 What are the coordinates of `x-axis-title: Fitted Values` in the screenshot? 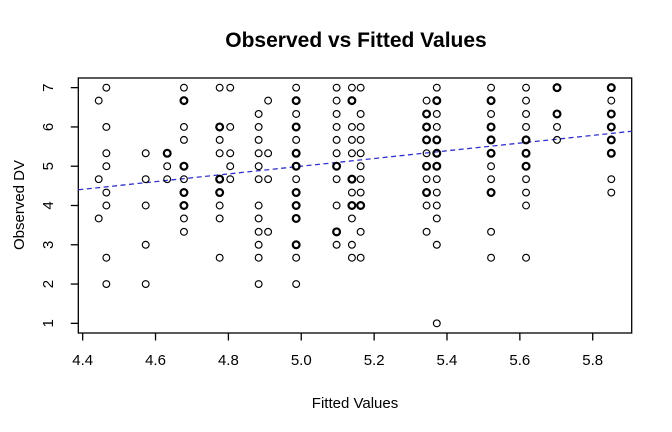 It's located at (355, 403).